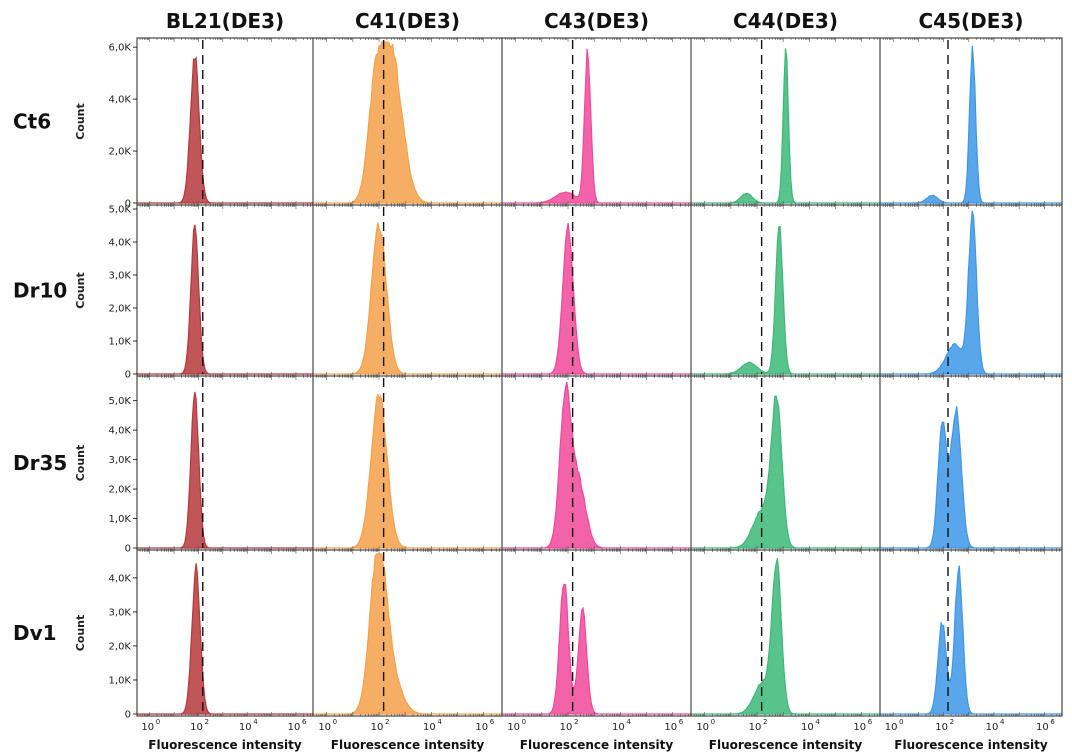  Describe the element at coordinates (32, 122) in the screenshot. I see `row-label: Ct6` at that location.